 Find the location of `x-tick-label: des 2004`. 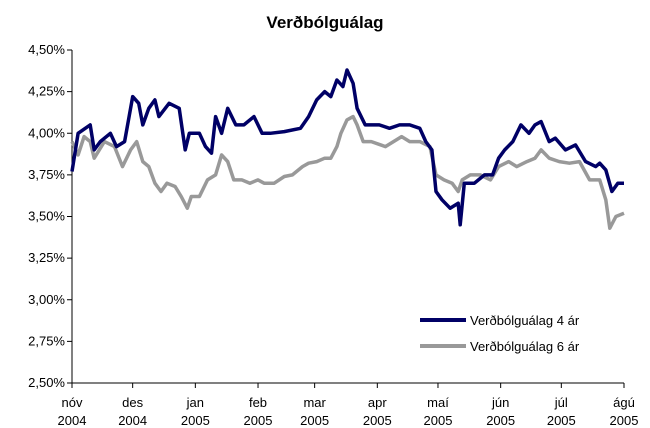

x-tick-label: des 2004 is located at coordinates (132, 411).